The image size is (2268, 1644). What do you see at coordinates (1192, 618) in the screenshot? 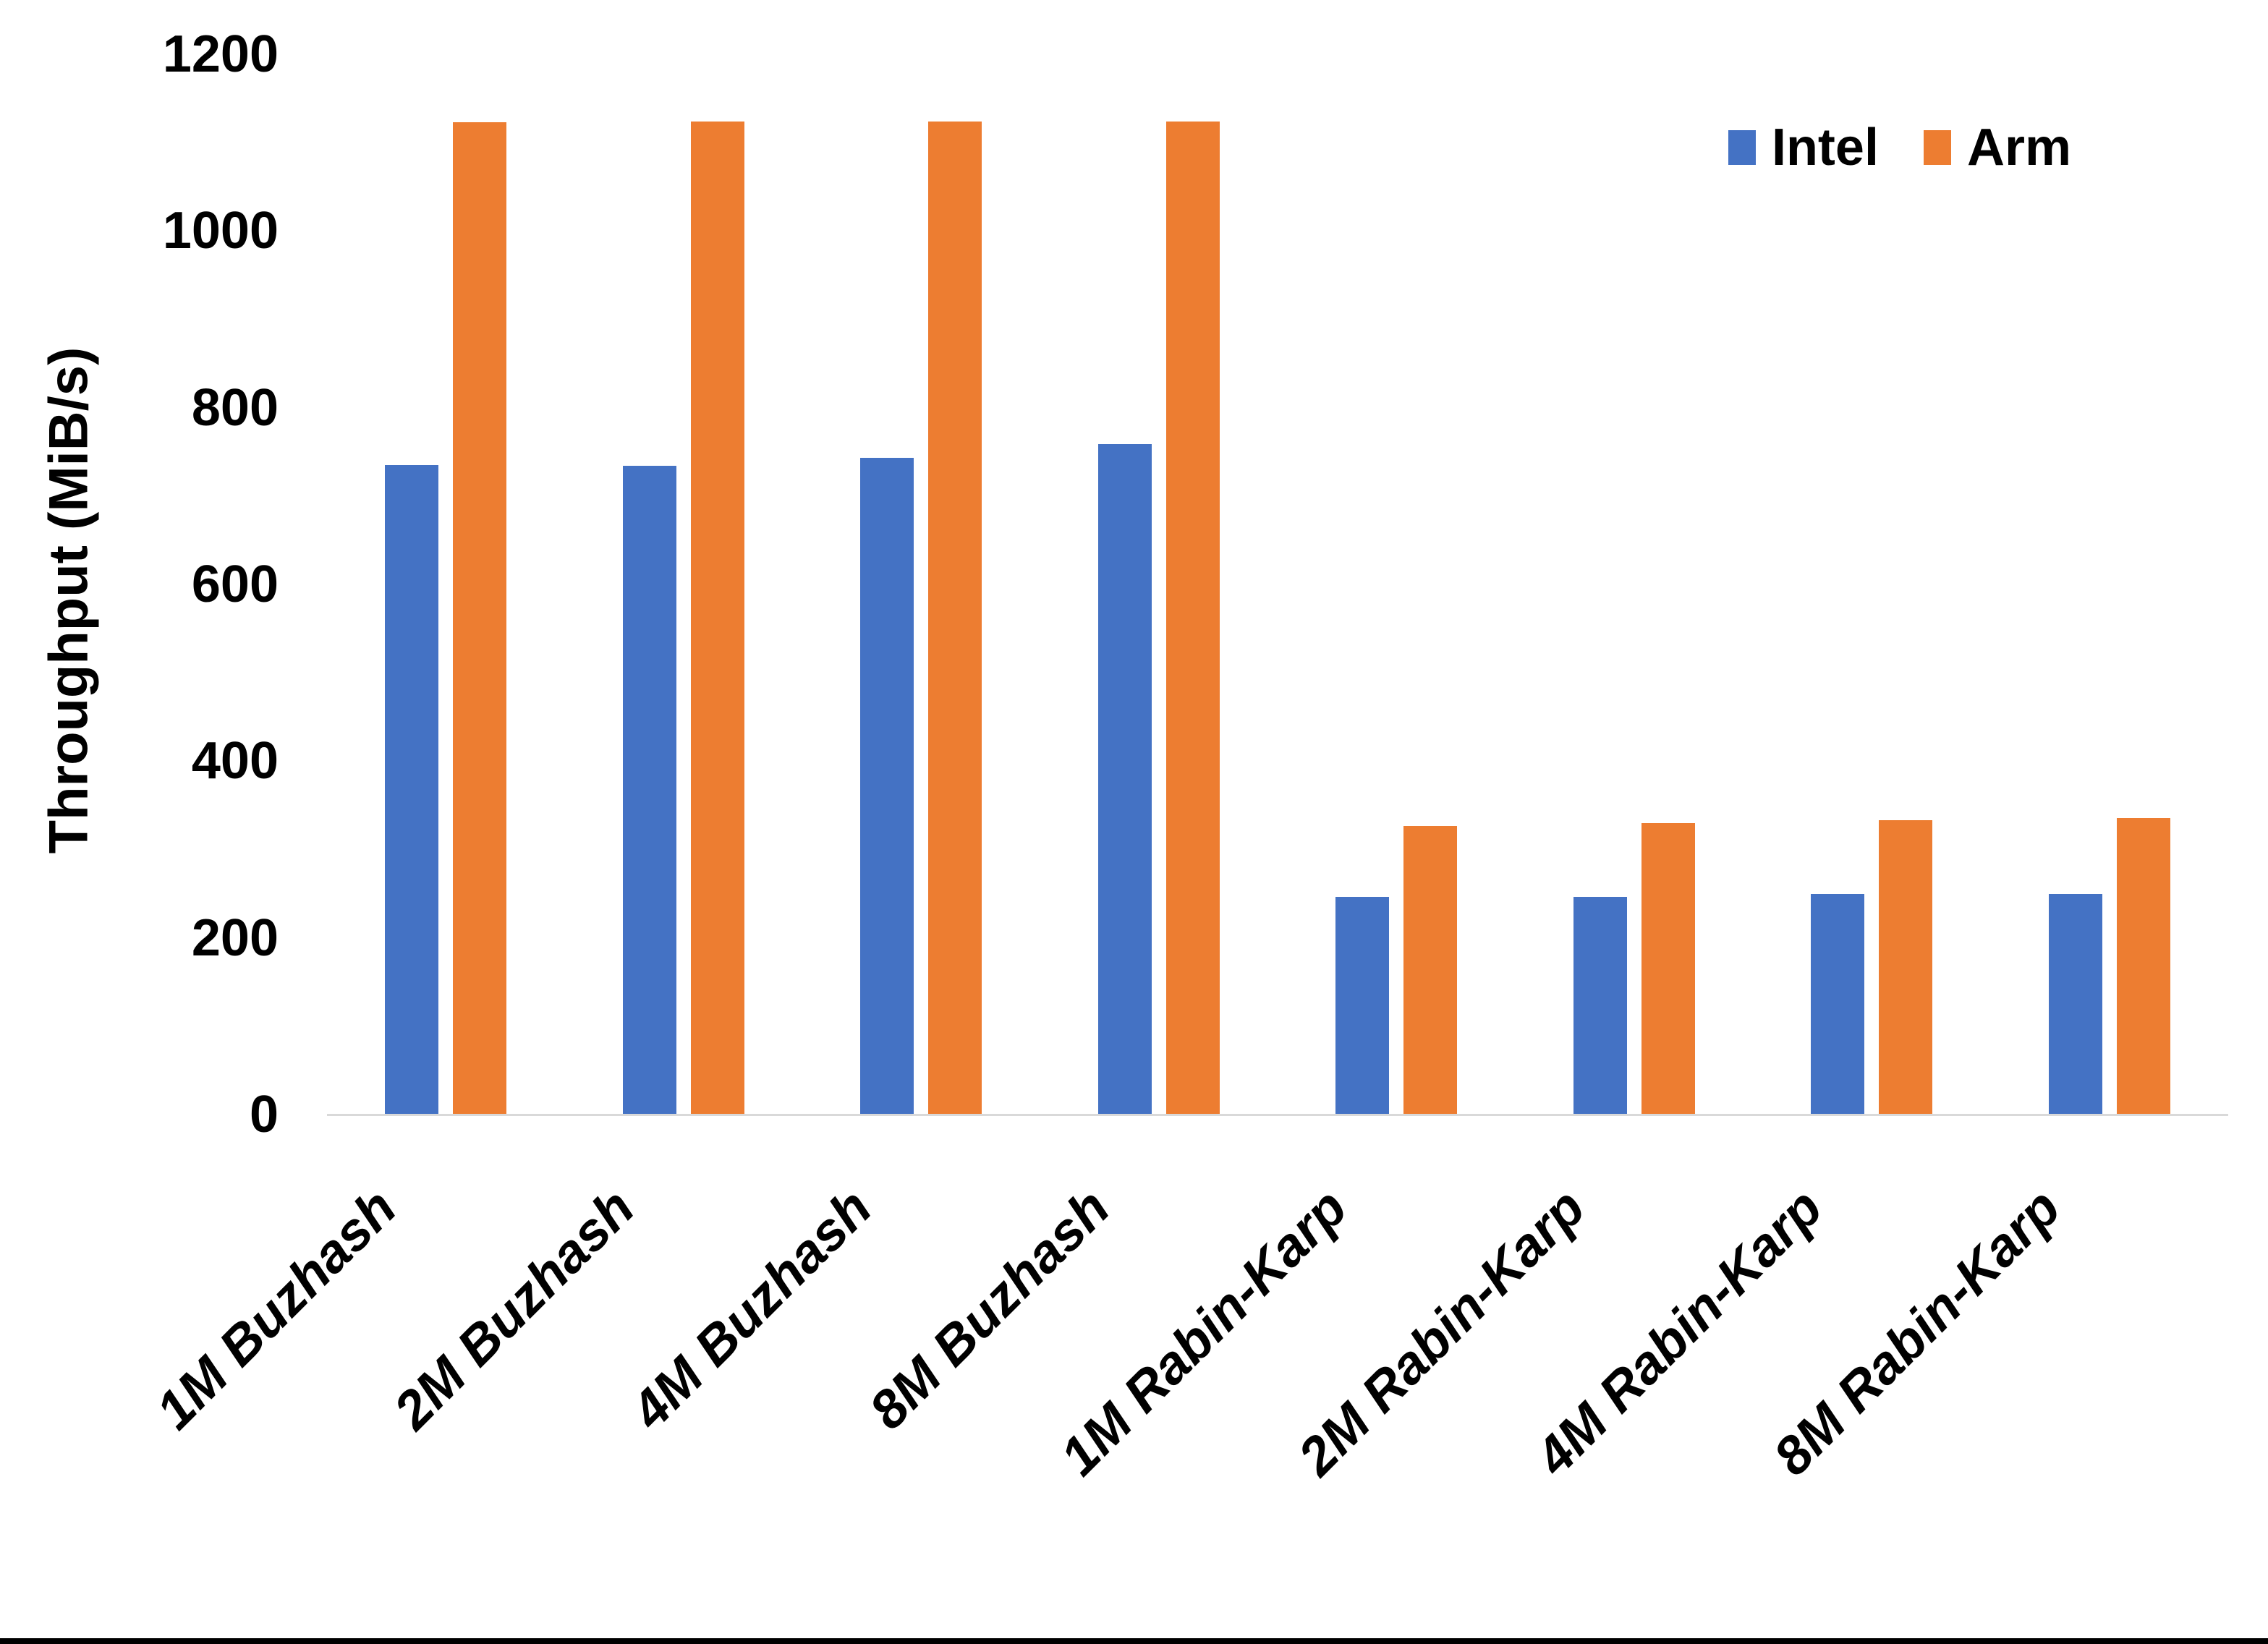
I see `bar-arm-8m-buzhash` at bounding box center [1192, 618].